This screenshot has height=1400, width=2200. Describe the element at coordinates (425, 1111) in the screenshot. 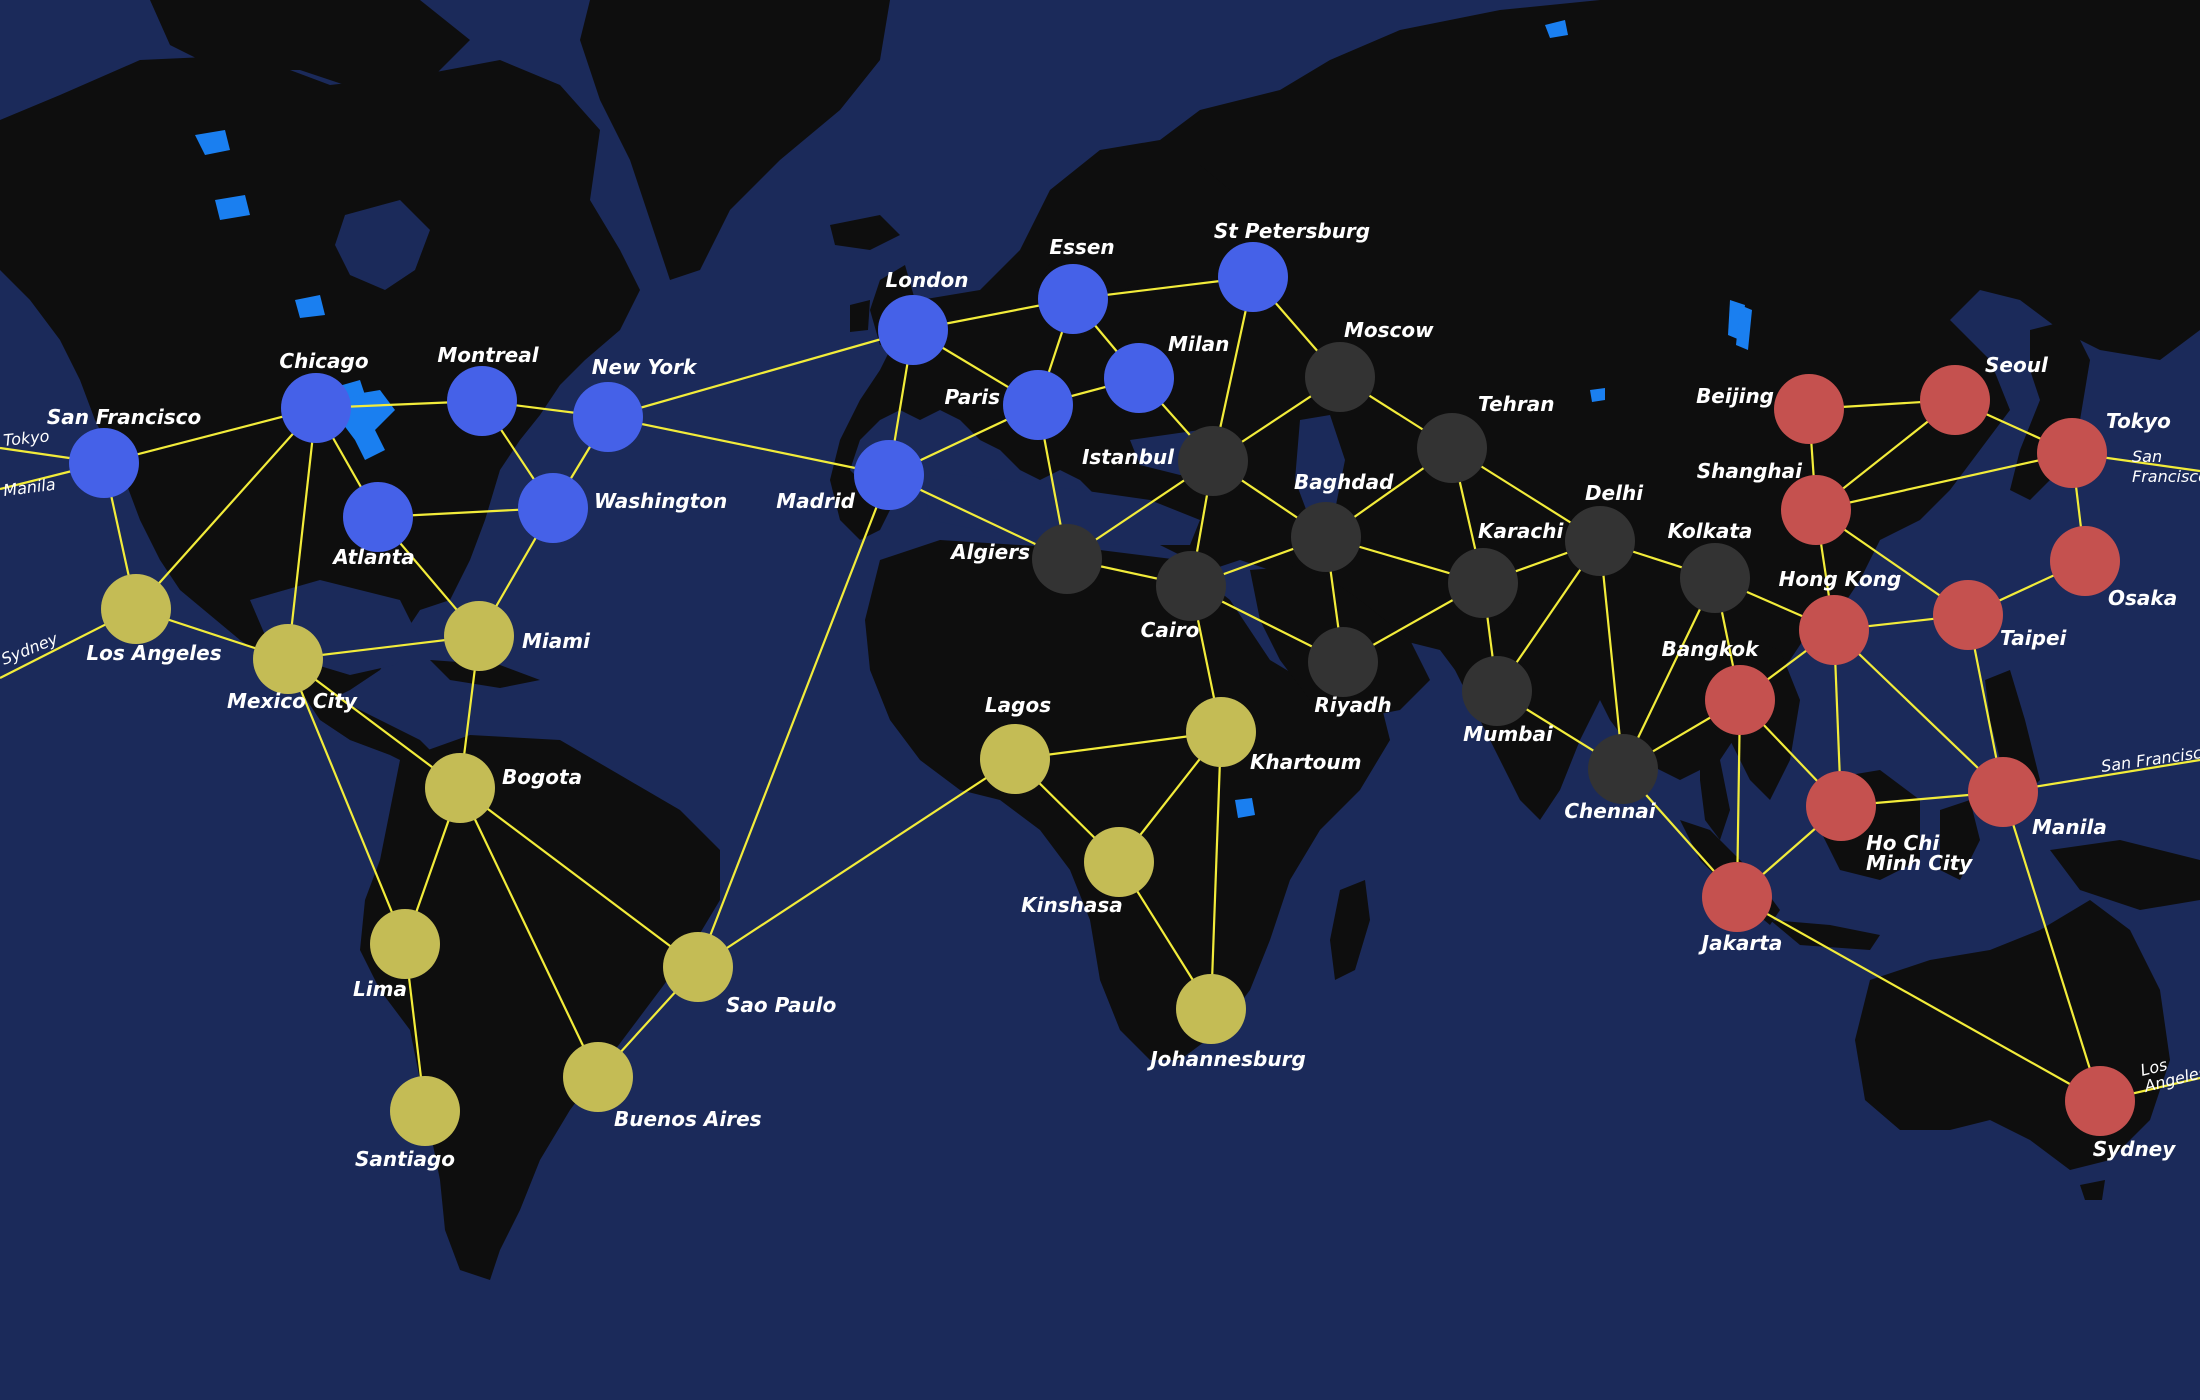

I see `city-marker-santiago` at that location.